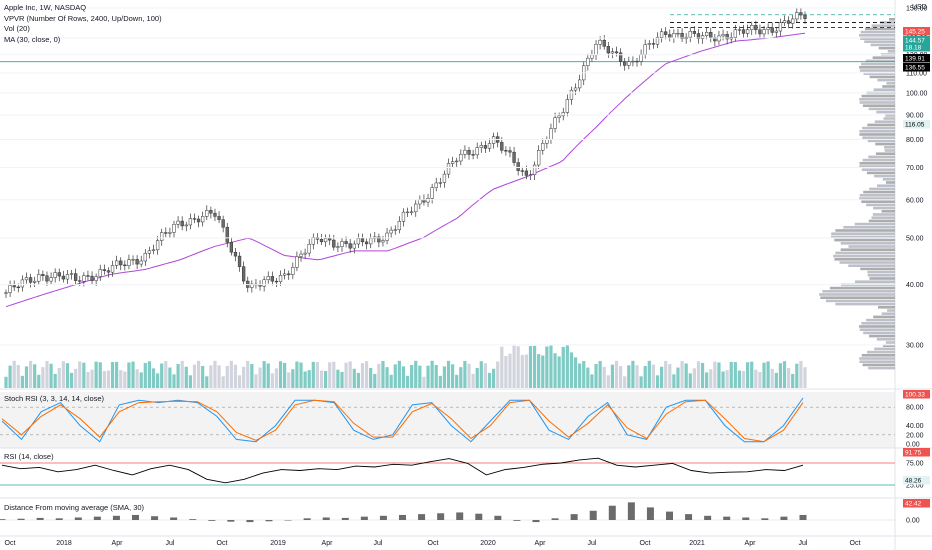 Image resolution: width=932 pixels, height=550 pixels. Describe the element at coordinates (917, 93) in the screenshot. I see `price-tick-label: 100.00` at that location.